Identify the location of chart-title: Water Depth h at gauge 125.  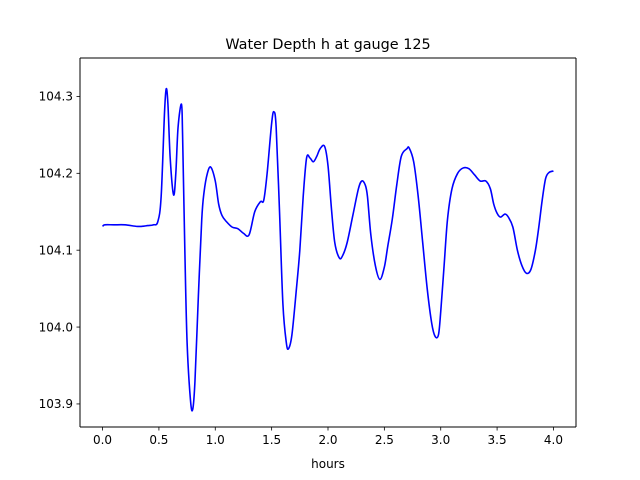
(327, 45).